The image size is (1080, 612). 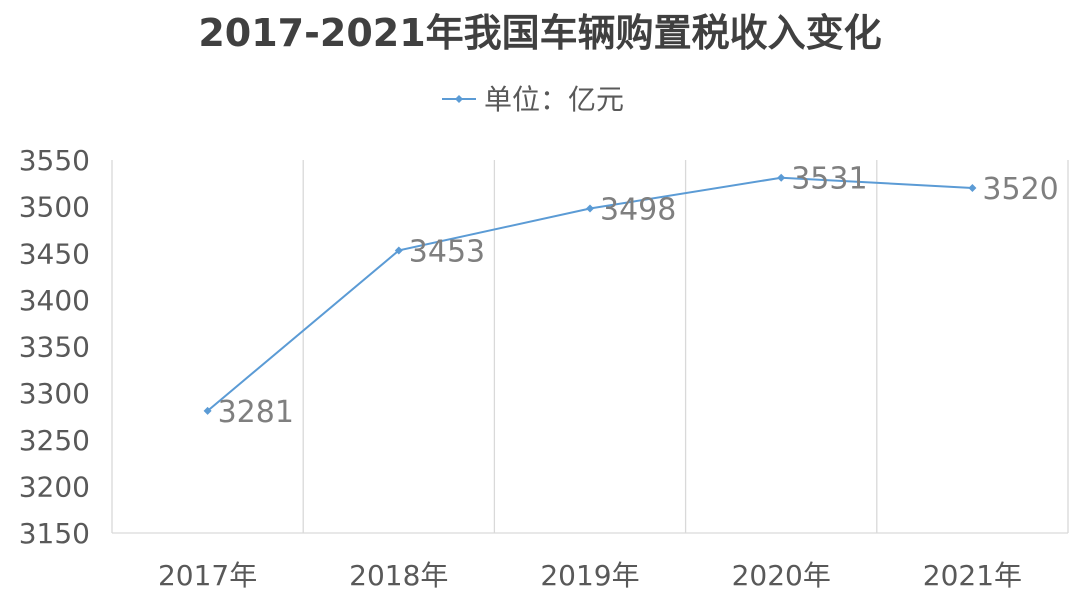 I want to click on y-tick-label: 3150, so click(x=54, y=533).